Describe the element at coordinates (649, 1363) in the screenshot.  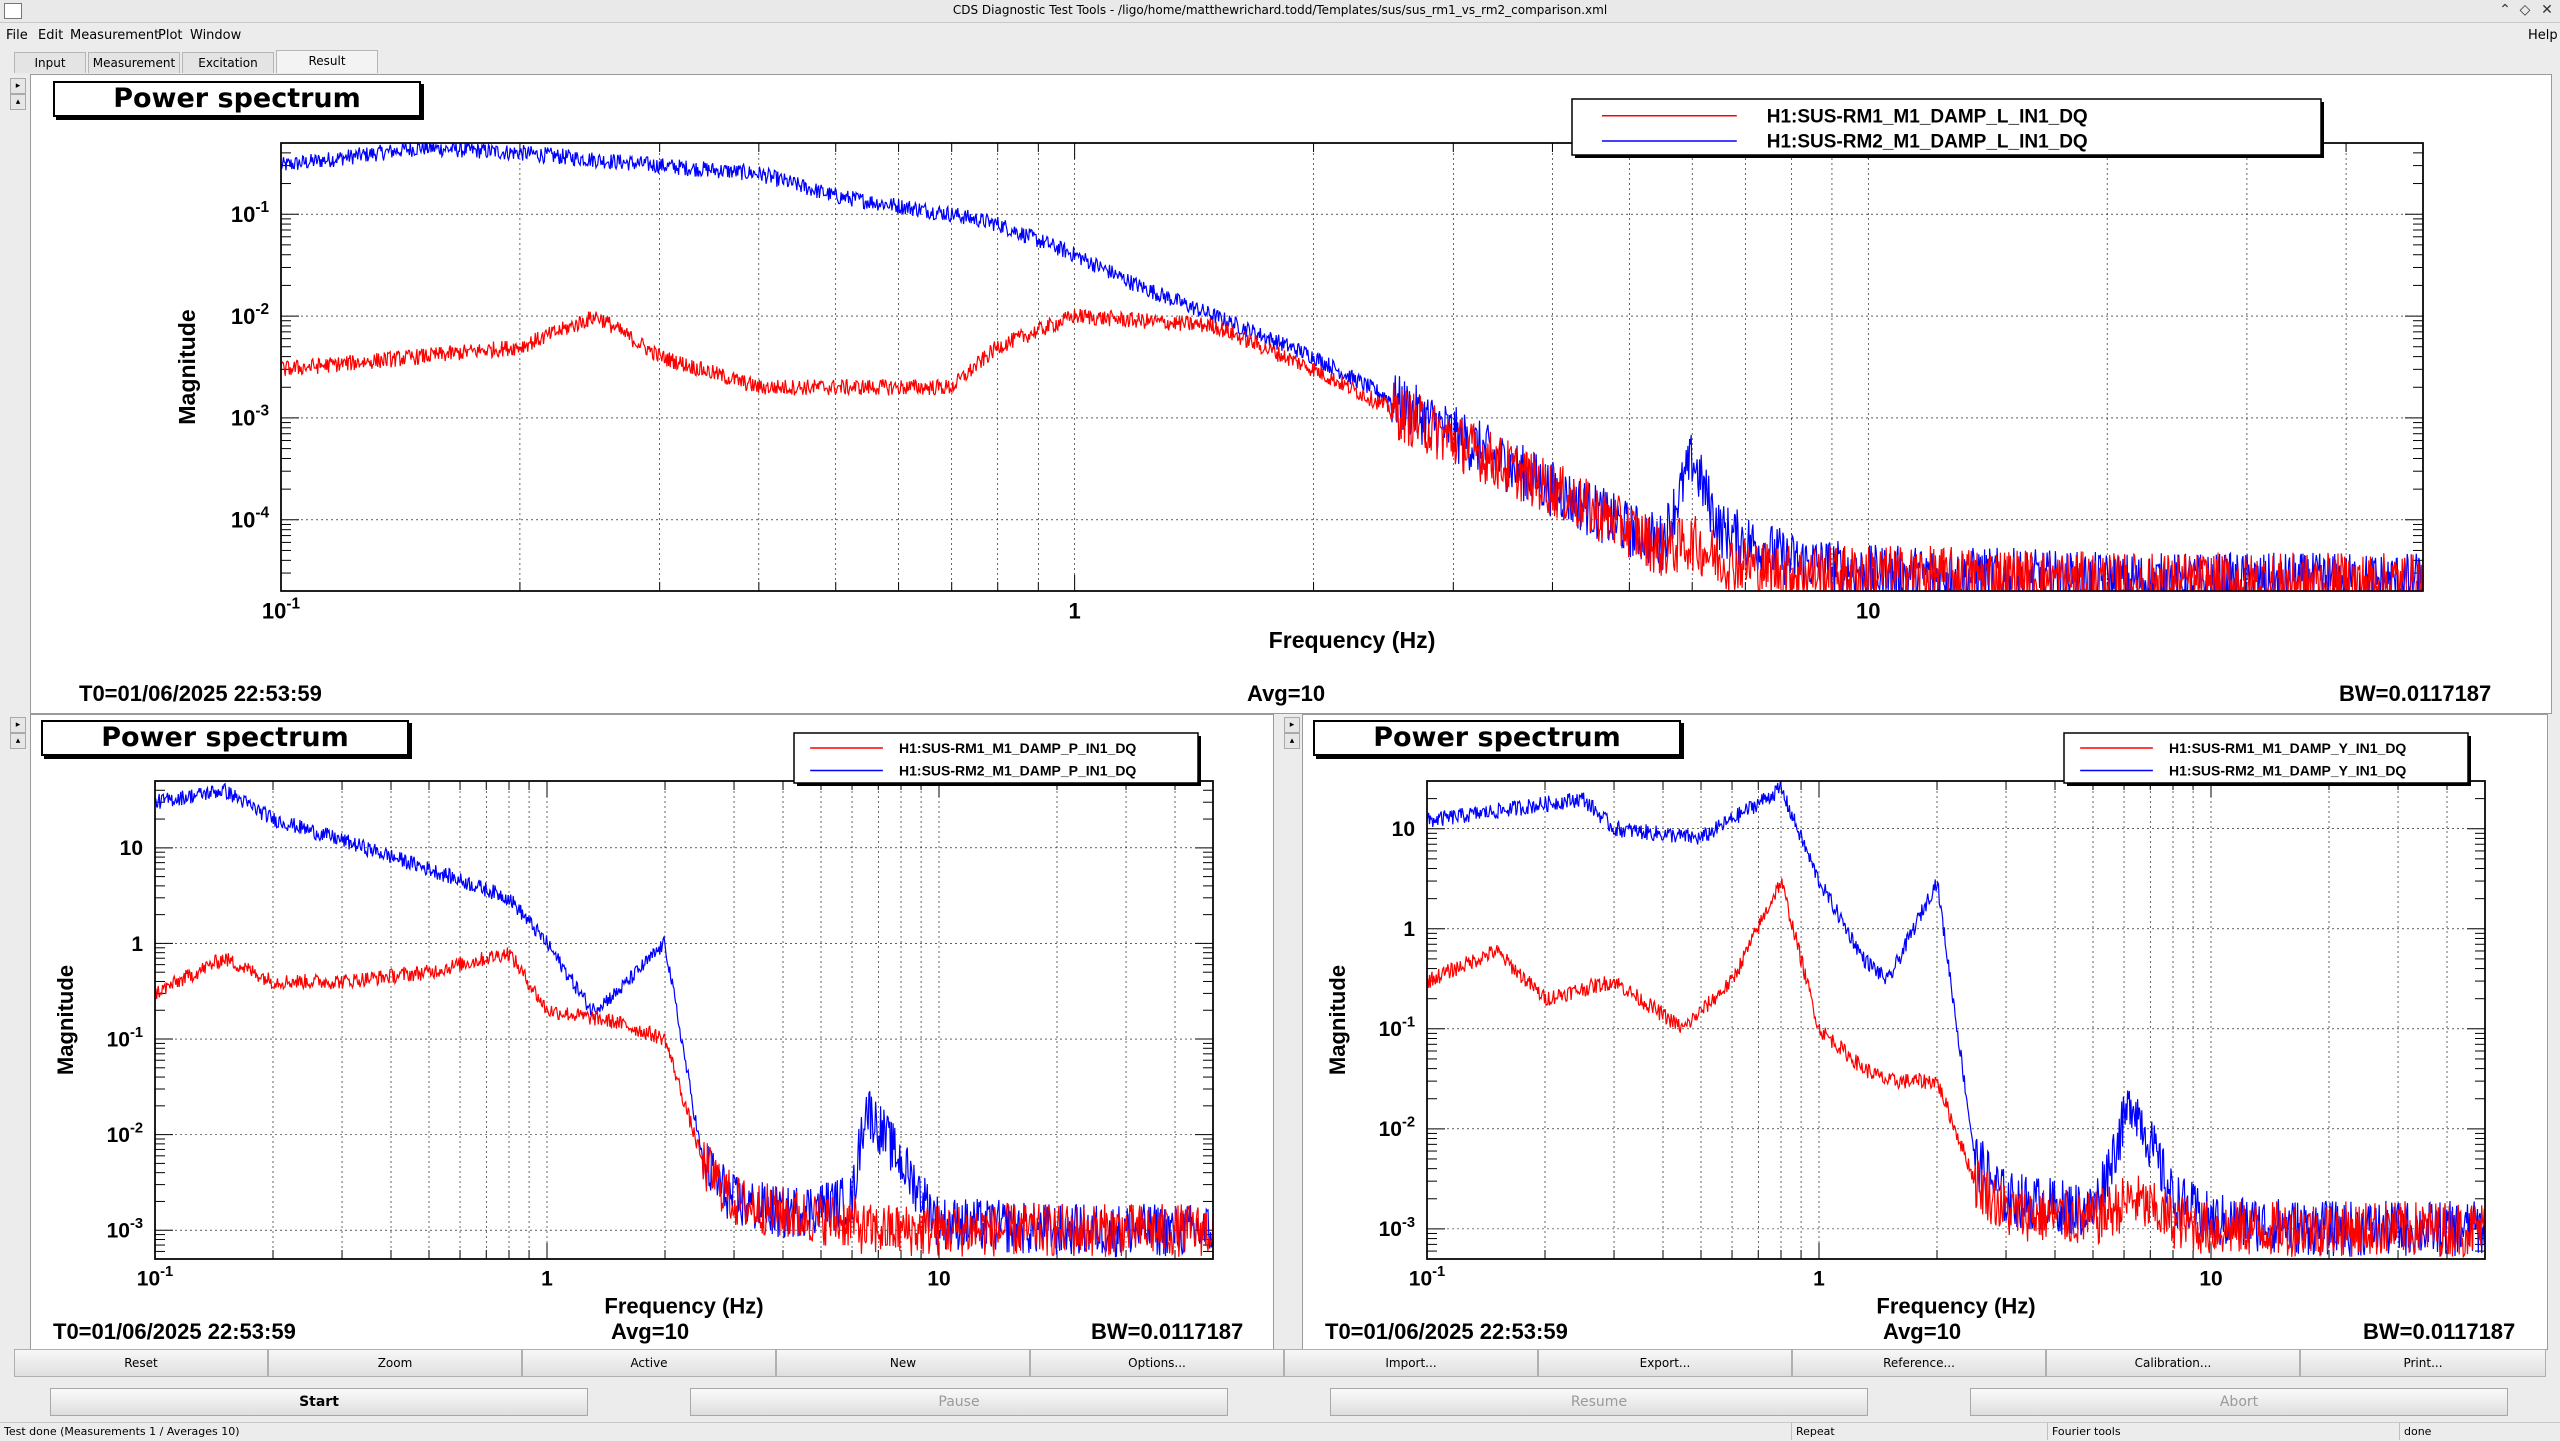
I see `active-button: Active` at that location.